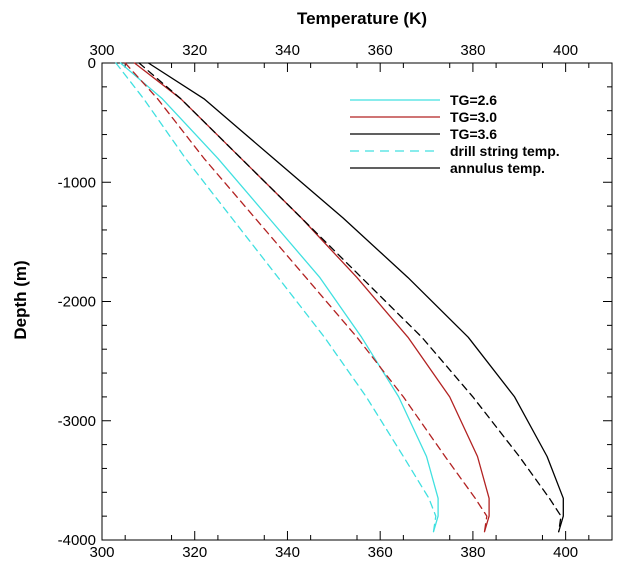 The height and width of the screenshot is (567, 617). I want to click on legend-label: TG=3.0, so click(473, 117).